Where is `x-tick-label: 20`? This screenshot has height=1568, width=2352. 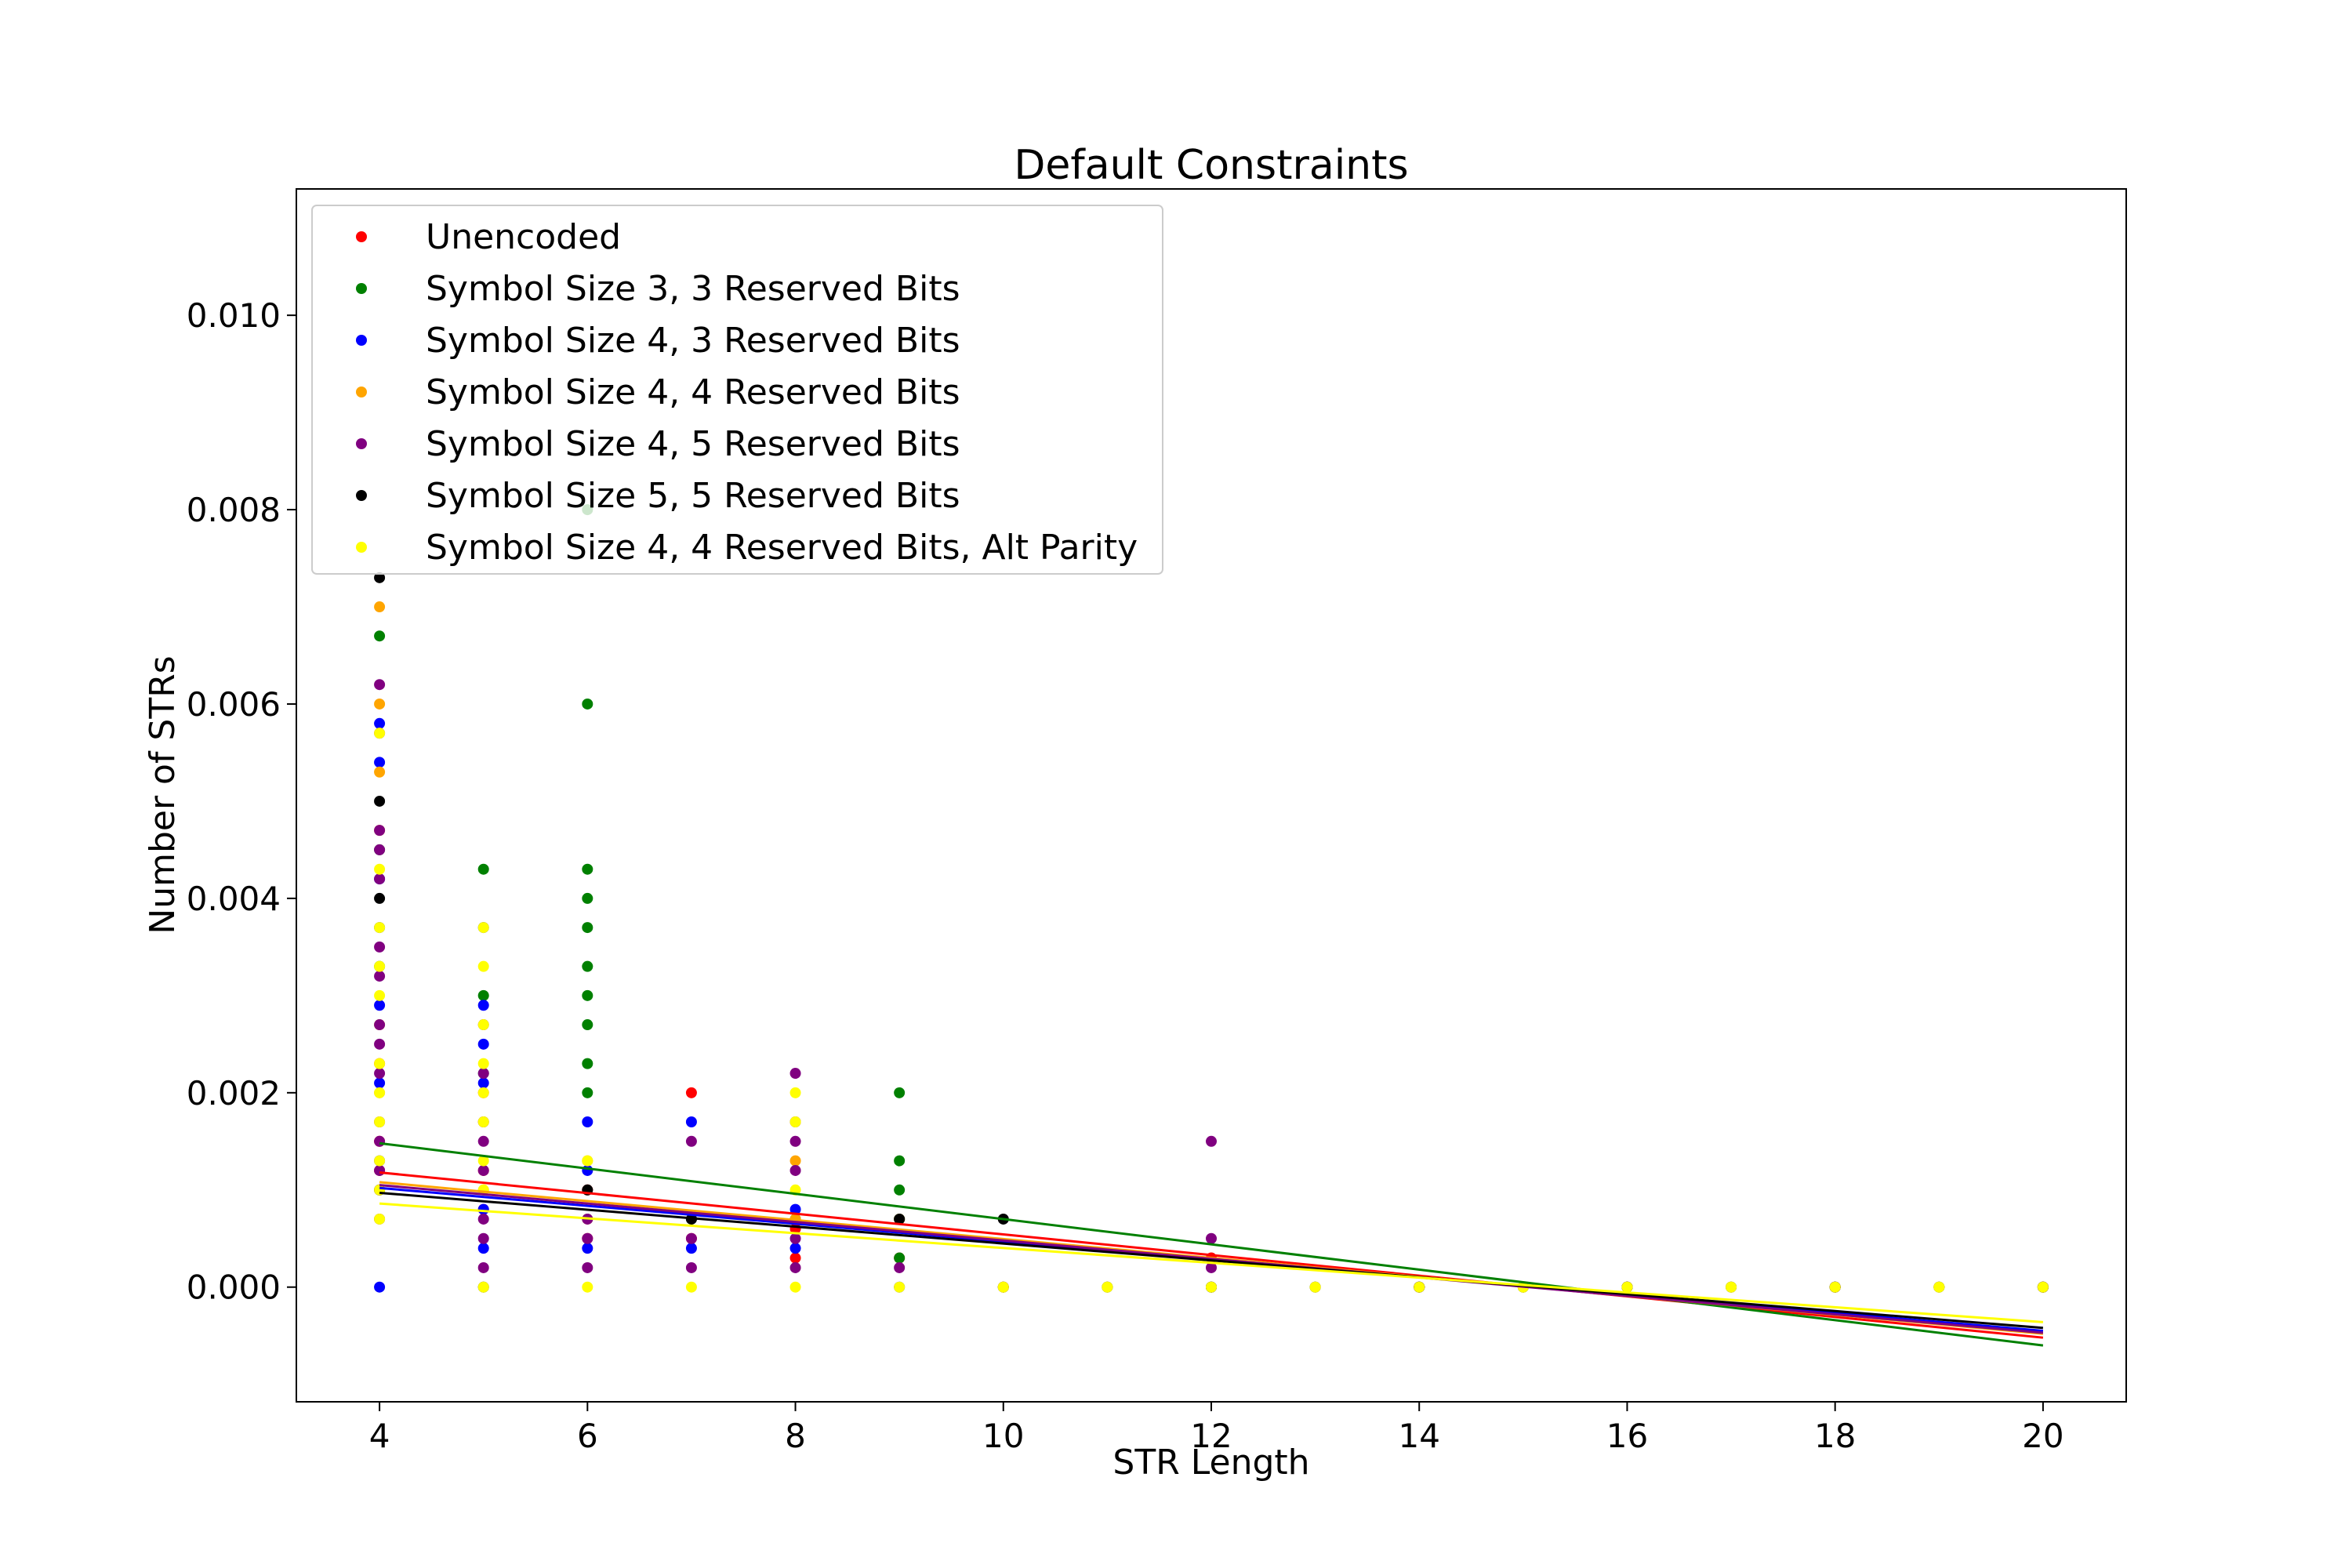
x-tick-label: 20 is located at coordinates (2042, 1436).